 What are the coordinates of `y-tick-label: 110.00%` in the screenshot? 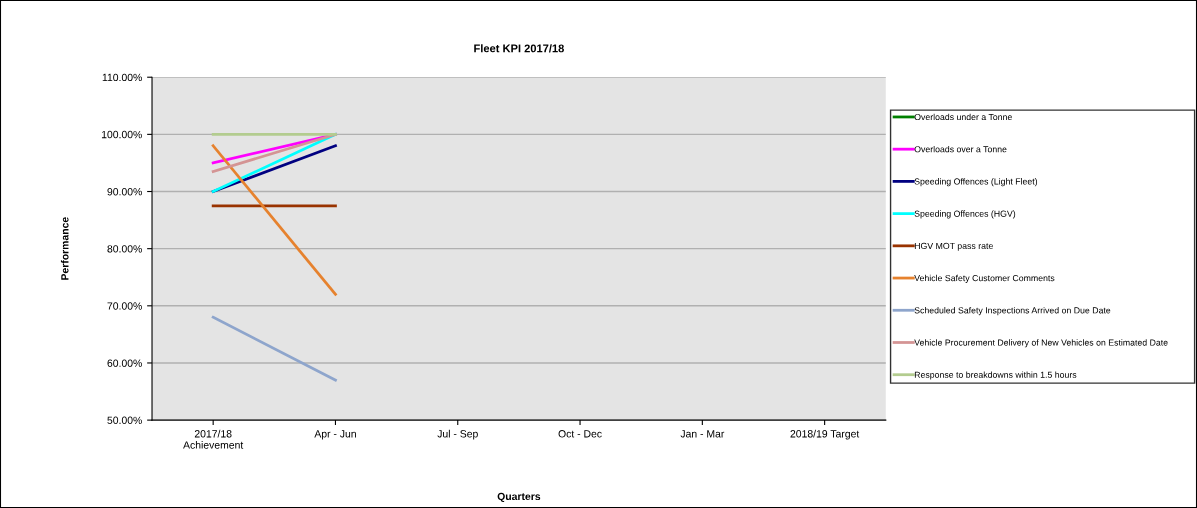 It's located at (122, 77).